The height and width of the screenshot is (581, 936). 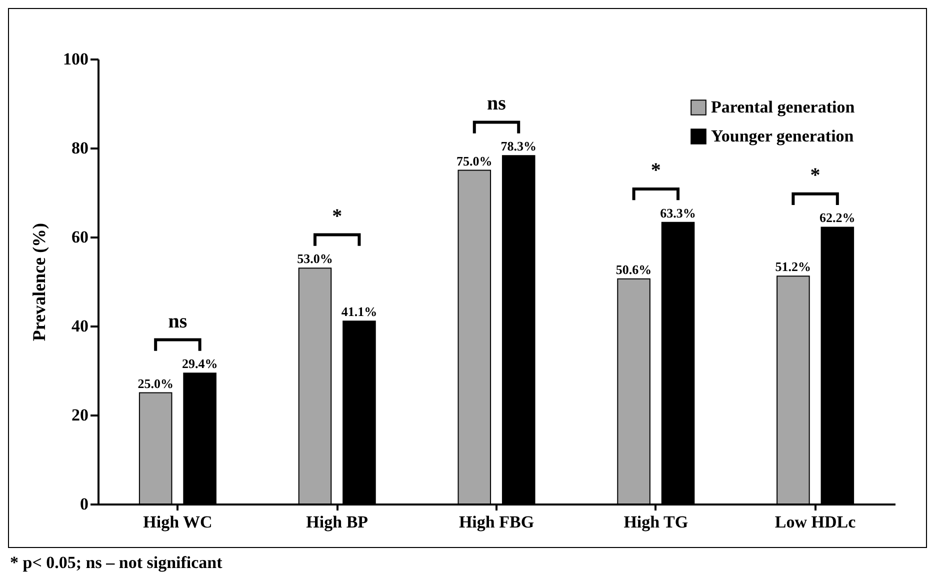 I want to click on y-tick-label: 0, so click(x=84, y=504).